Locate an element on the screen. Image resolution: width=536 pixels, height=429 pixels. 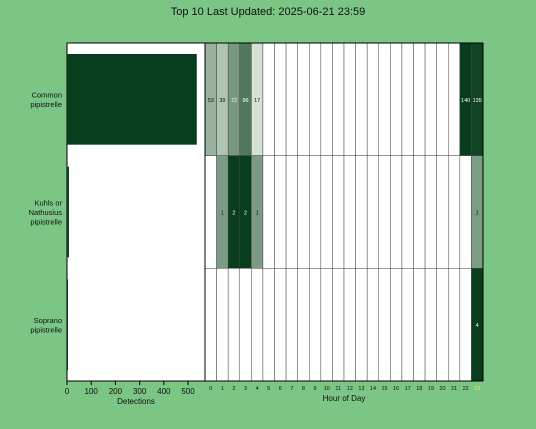
hour-label-13: 13 is located at coordinates (361, 389).